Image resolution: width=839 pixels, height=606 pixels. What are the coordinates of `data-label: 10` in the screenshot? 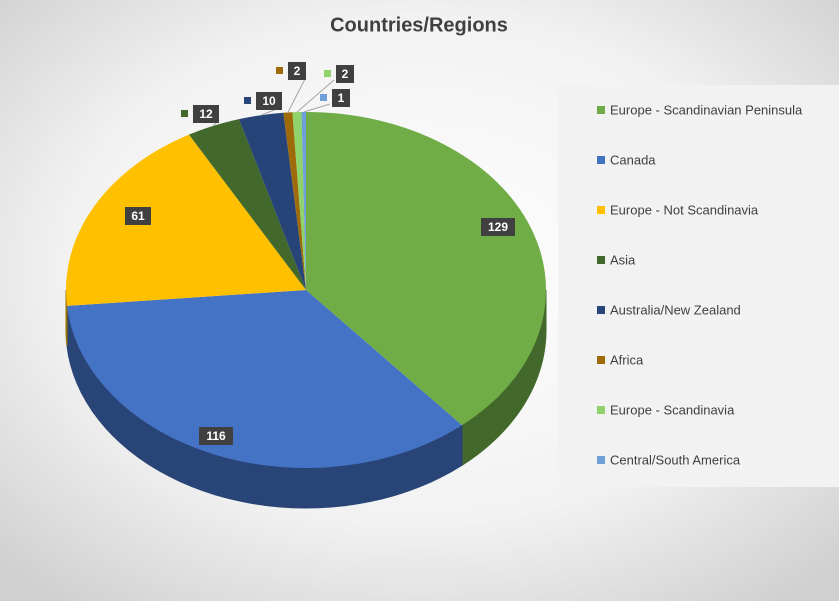 It's located at (269, 101).